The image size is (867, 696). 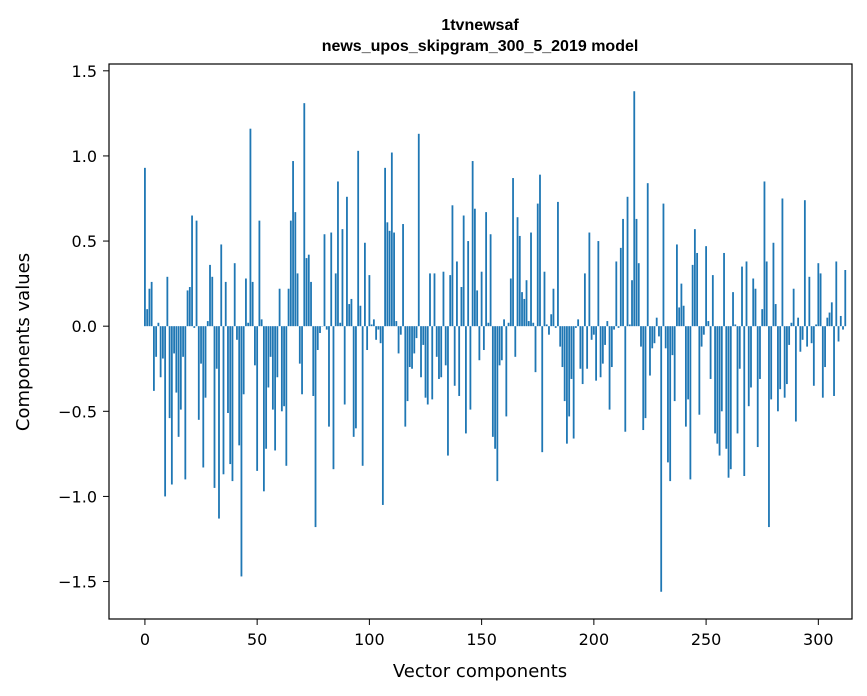 What do you see at coordinates (23, 342) in the screenshot?
I see `y-axis-label: Components values` at bounding box center [23, 342].